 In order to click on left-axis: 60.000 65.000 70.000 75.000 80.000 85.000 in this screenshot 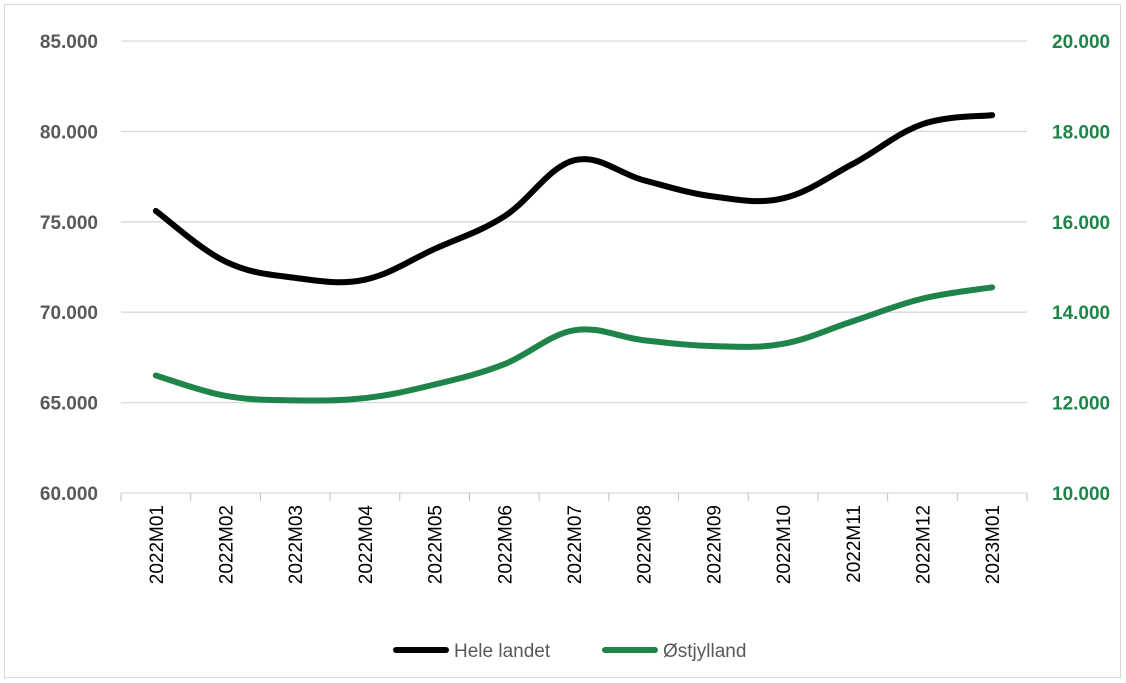, I will do `click(69, 268)`.